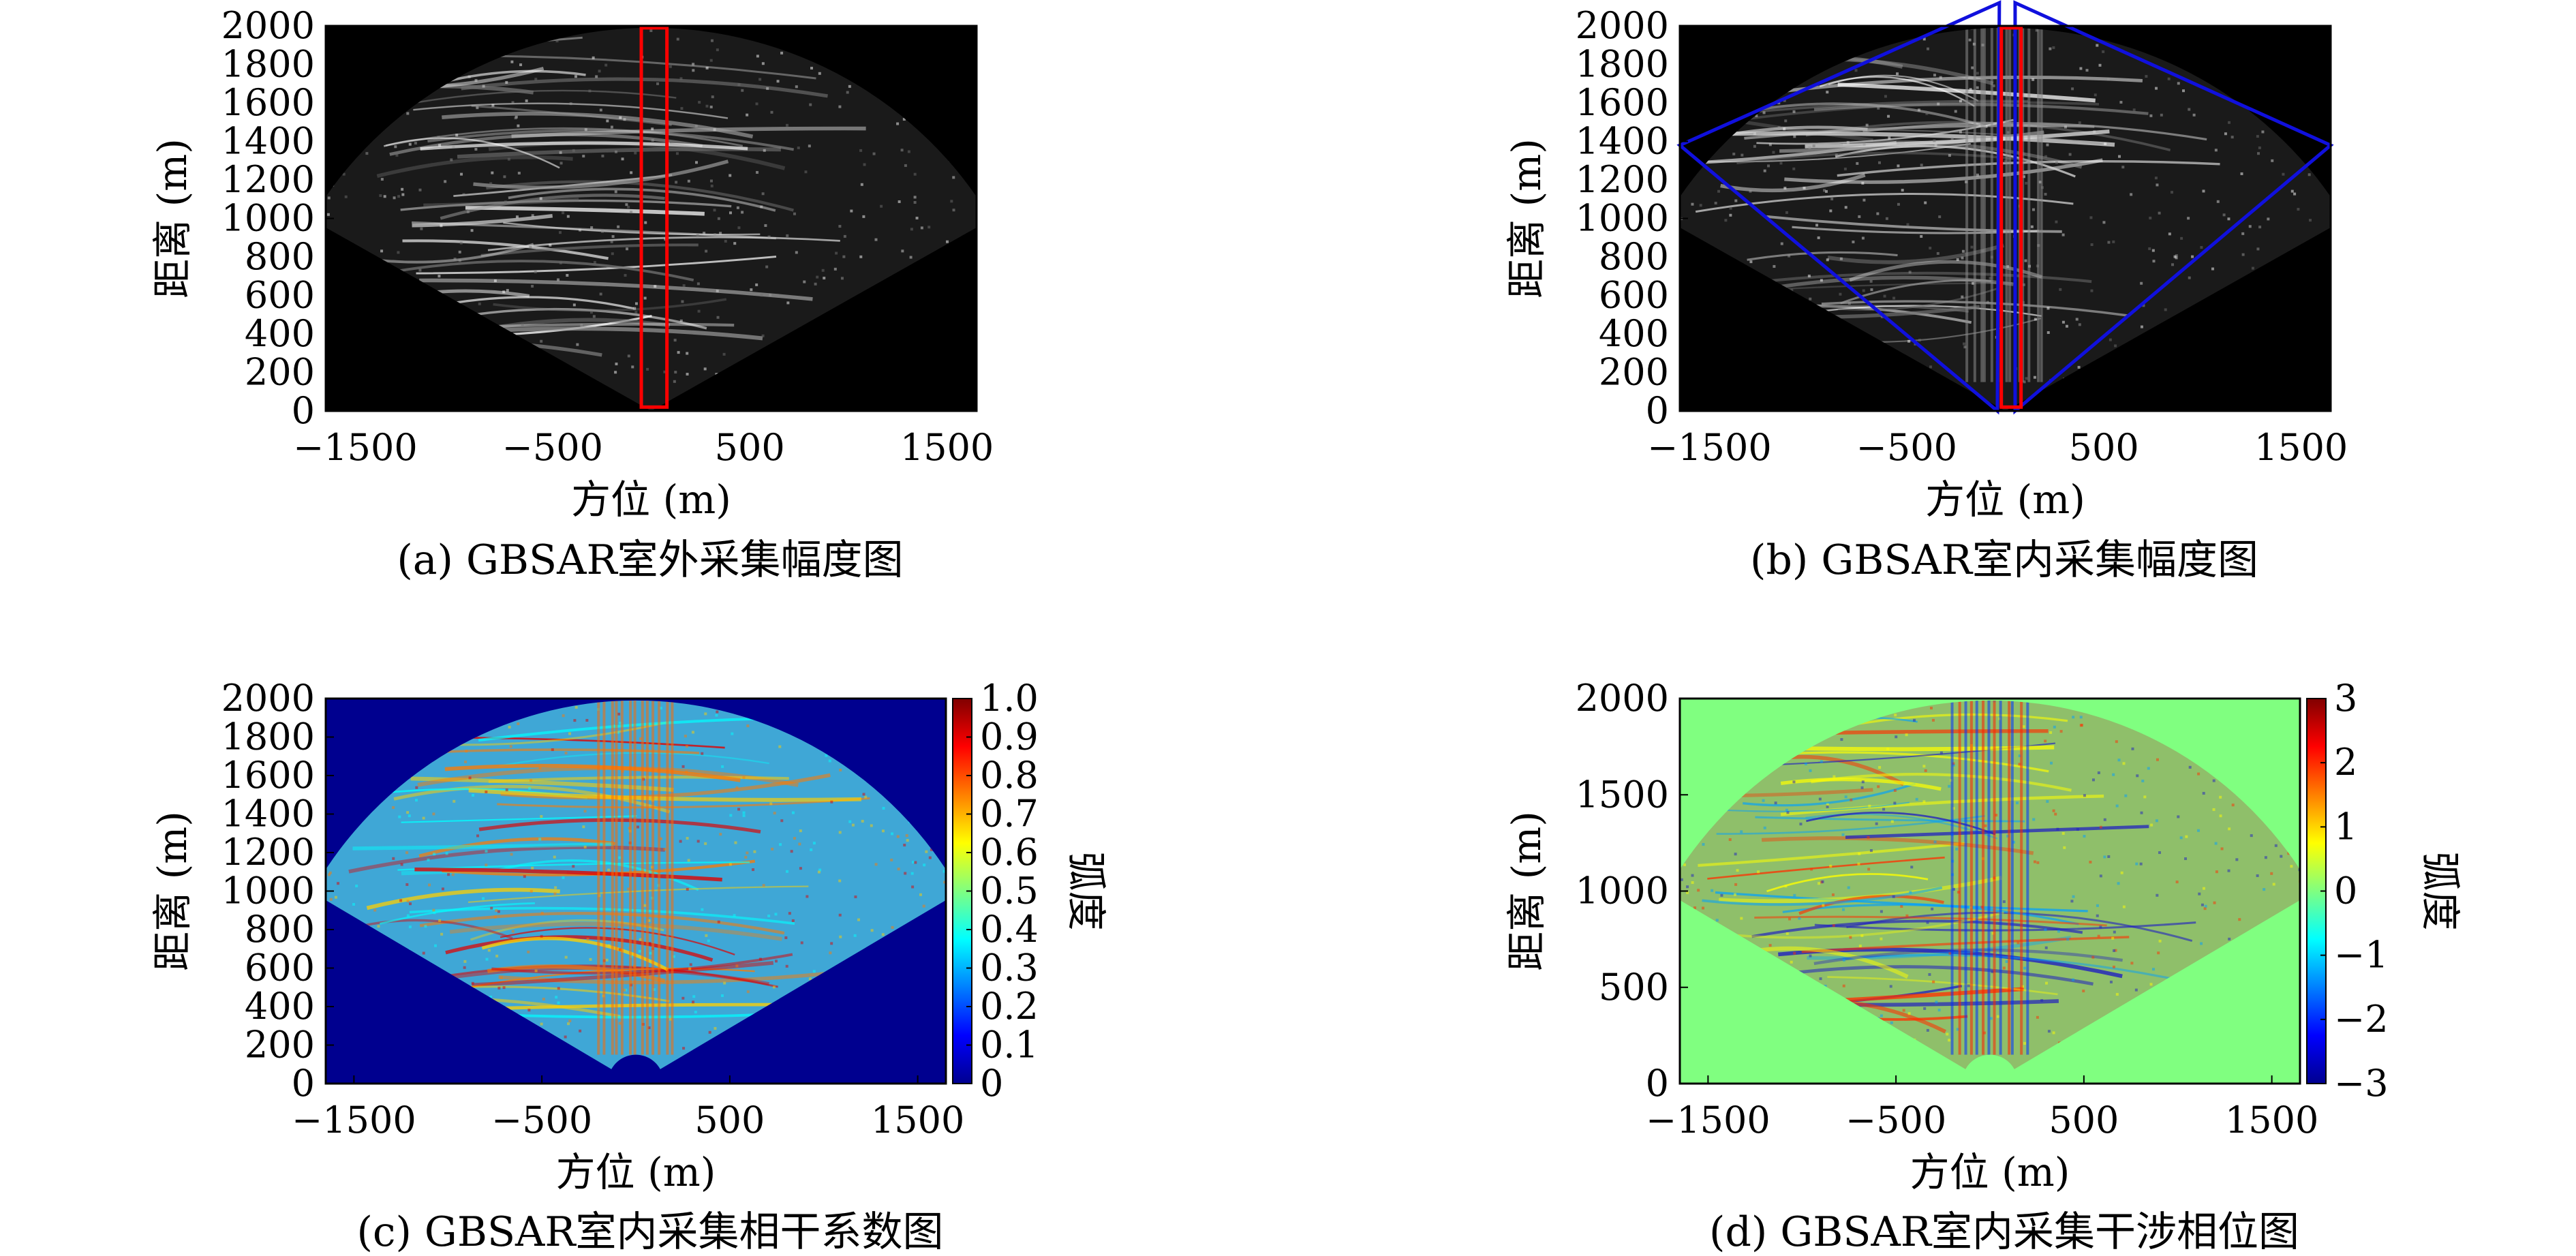 The width and height of the screenshot is (2576, 1256). I want to click on y-tick-label: 1000, so click(268, 892).